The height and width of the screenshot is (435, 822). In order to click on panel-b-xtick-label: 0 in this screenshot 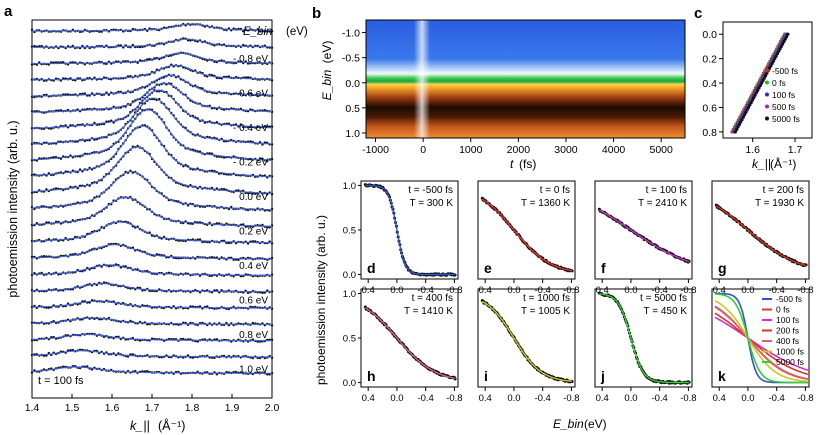, I will do `click(423, 150)`.